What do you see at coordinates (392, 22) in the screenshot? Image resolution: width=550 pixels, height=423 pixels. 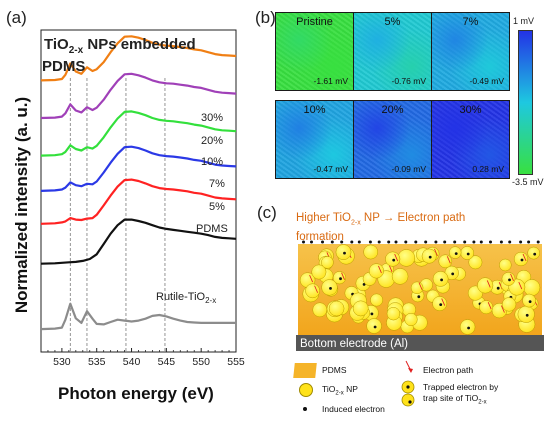 I see `map-tile-name: 5%` at bounding box center [392, 22].